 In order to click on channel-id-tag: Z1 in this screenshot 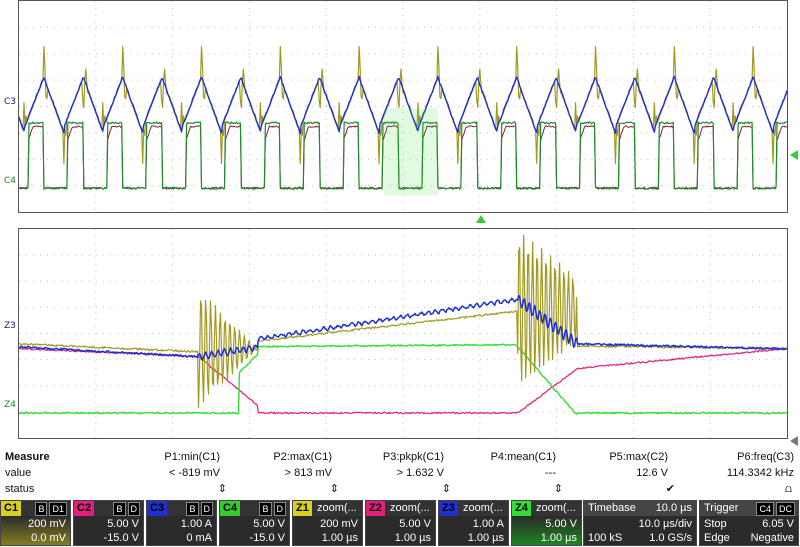, I will do `click(302, 508)`.